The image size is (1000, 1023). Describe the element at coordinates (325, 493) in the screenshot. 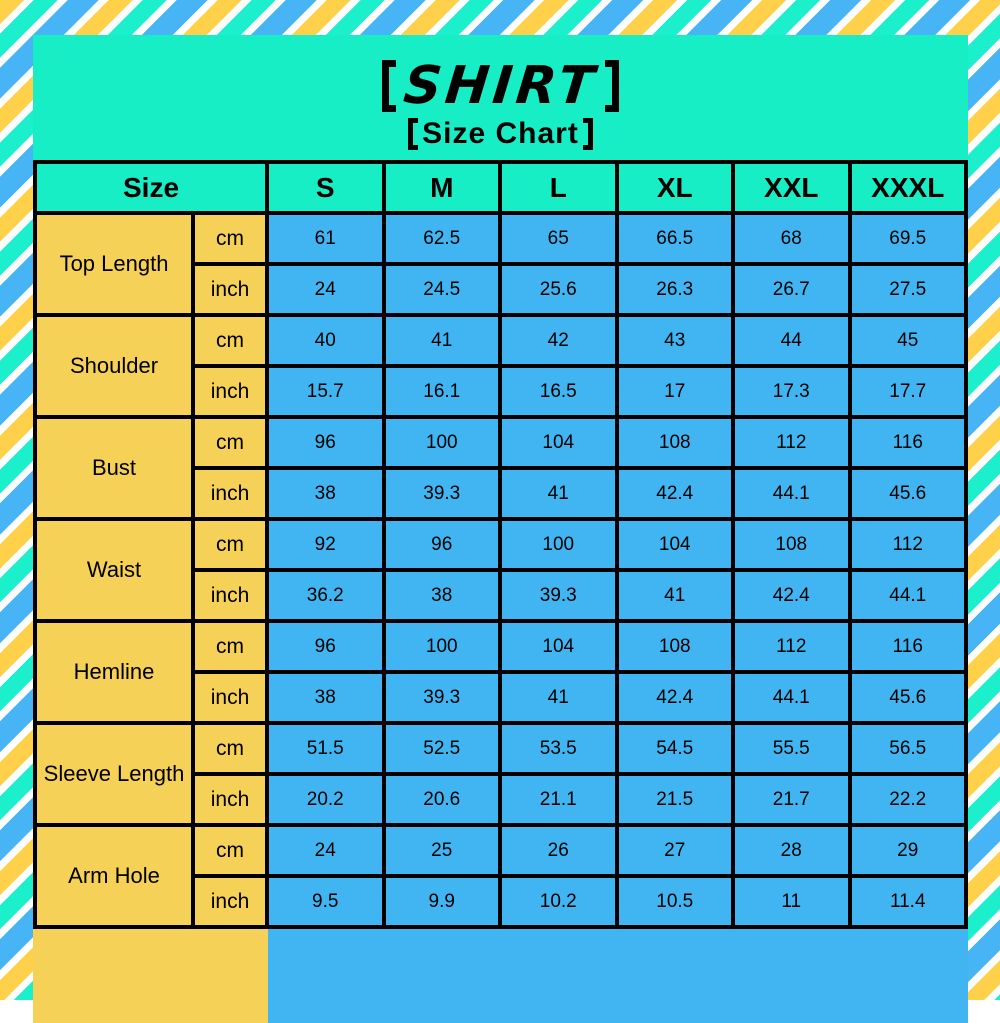

I see `bust-inch-s: 38` at that location.